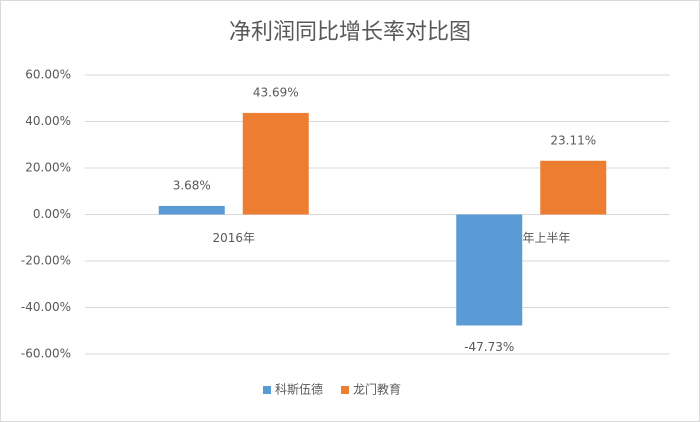  Describe the element at coordinates (350, 32) in the screenshot. I see `chart-title: 净利润同比增长率对比图` at that location.